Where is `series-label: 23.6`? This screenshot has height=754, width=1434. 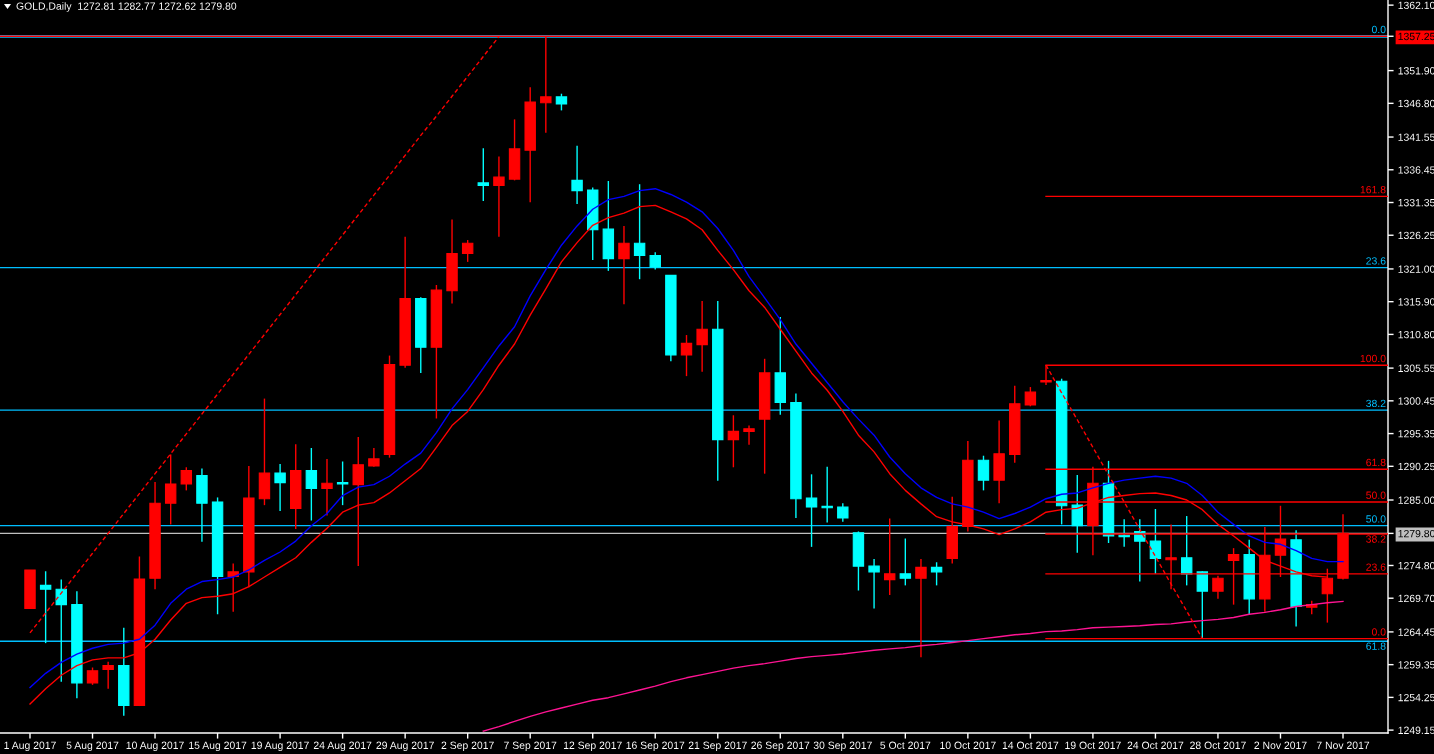
series-label: 23.6 is located at coordinates (1376, 567).